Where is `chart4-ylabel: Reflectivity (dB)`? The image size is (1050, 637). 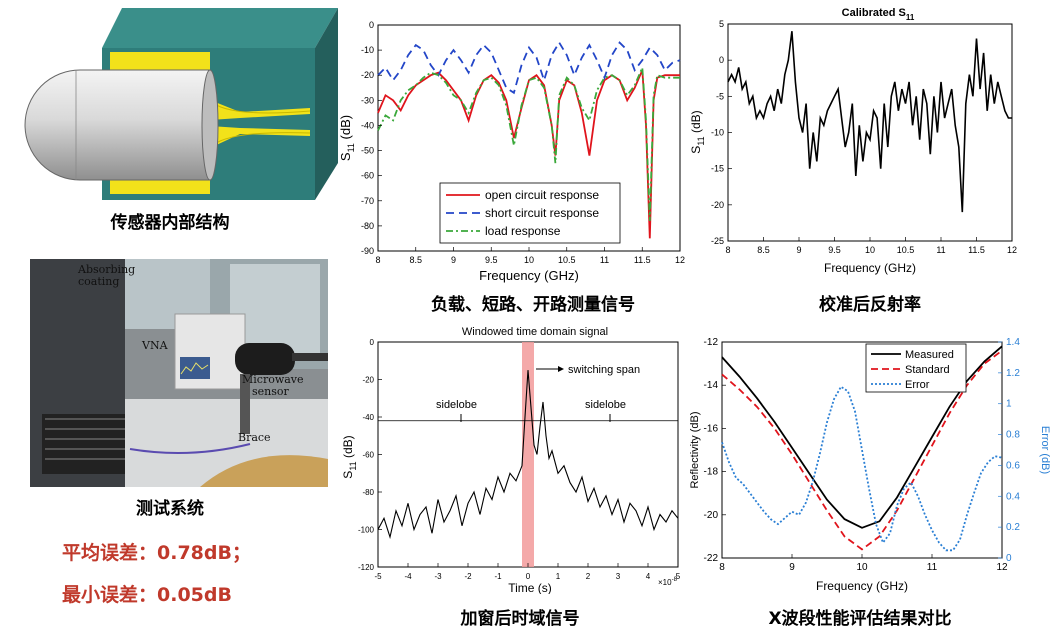
chart4-ylabel: Reflectivity (dB) is located at coordinates (695, 449).